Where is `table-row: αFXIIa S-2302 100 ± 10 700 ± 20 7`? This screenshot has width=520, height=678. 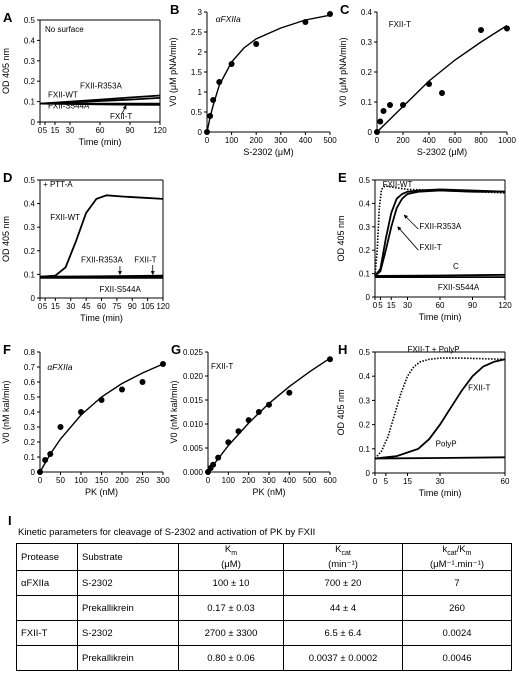 table-row: αFXIIa S-2302 100 ± 10 700 ± 20 7 is located at coordinates (264, 583).